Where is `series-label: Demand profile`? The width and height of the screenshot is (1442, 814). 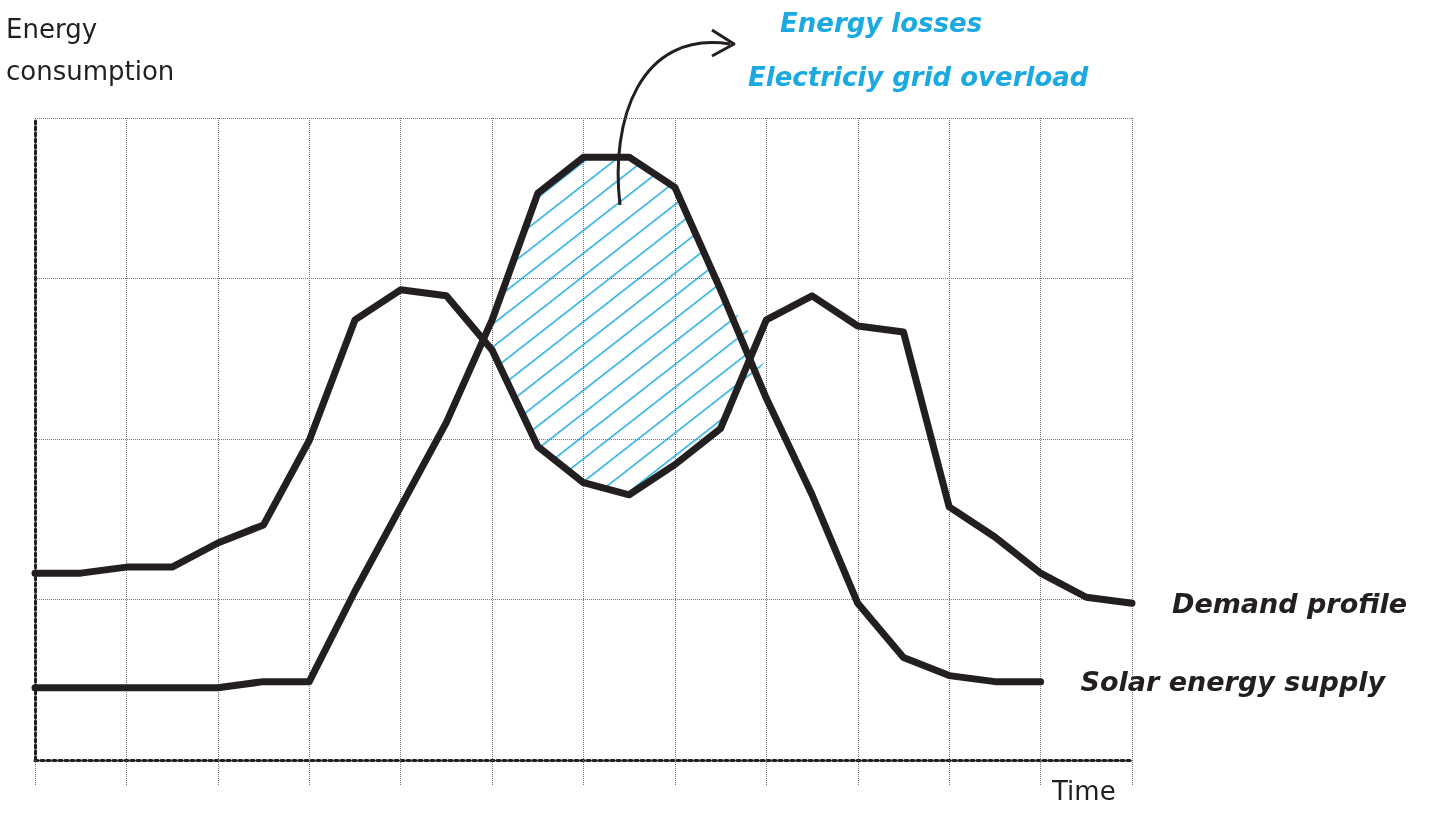
series-label: Demand profile is located at coordinates (1290, 603).